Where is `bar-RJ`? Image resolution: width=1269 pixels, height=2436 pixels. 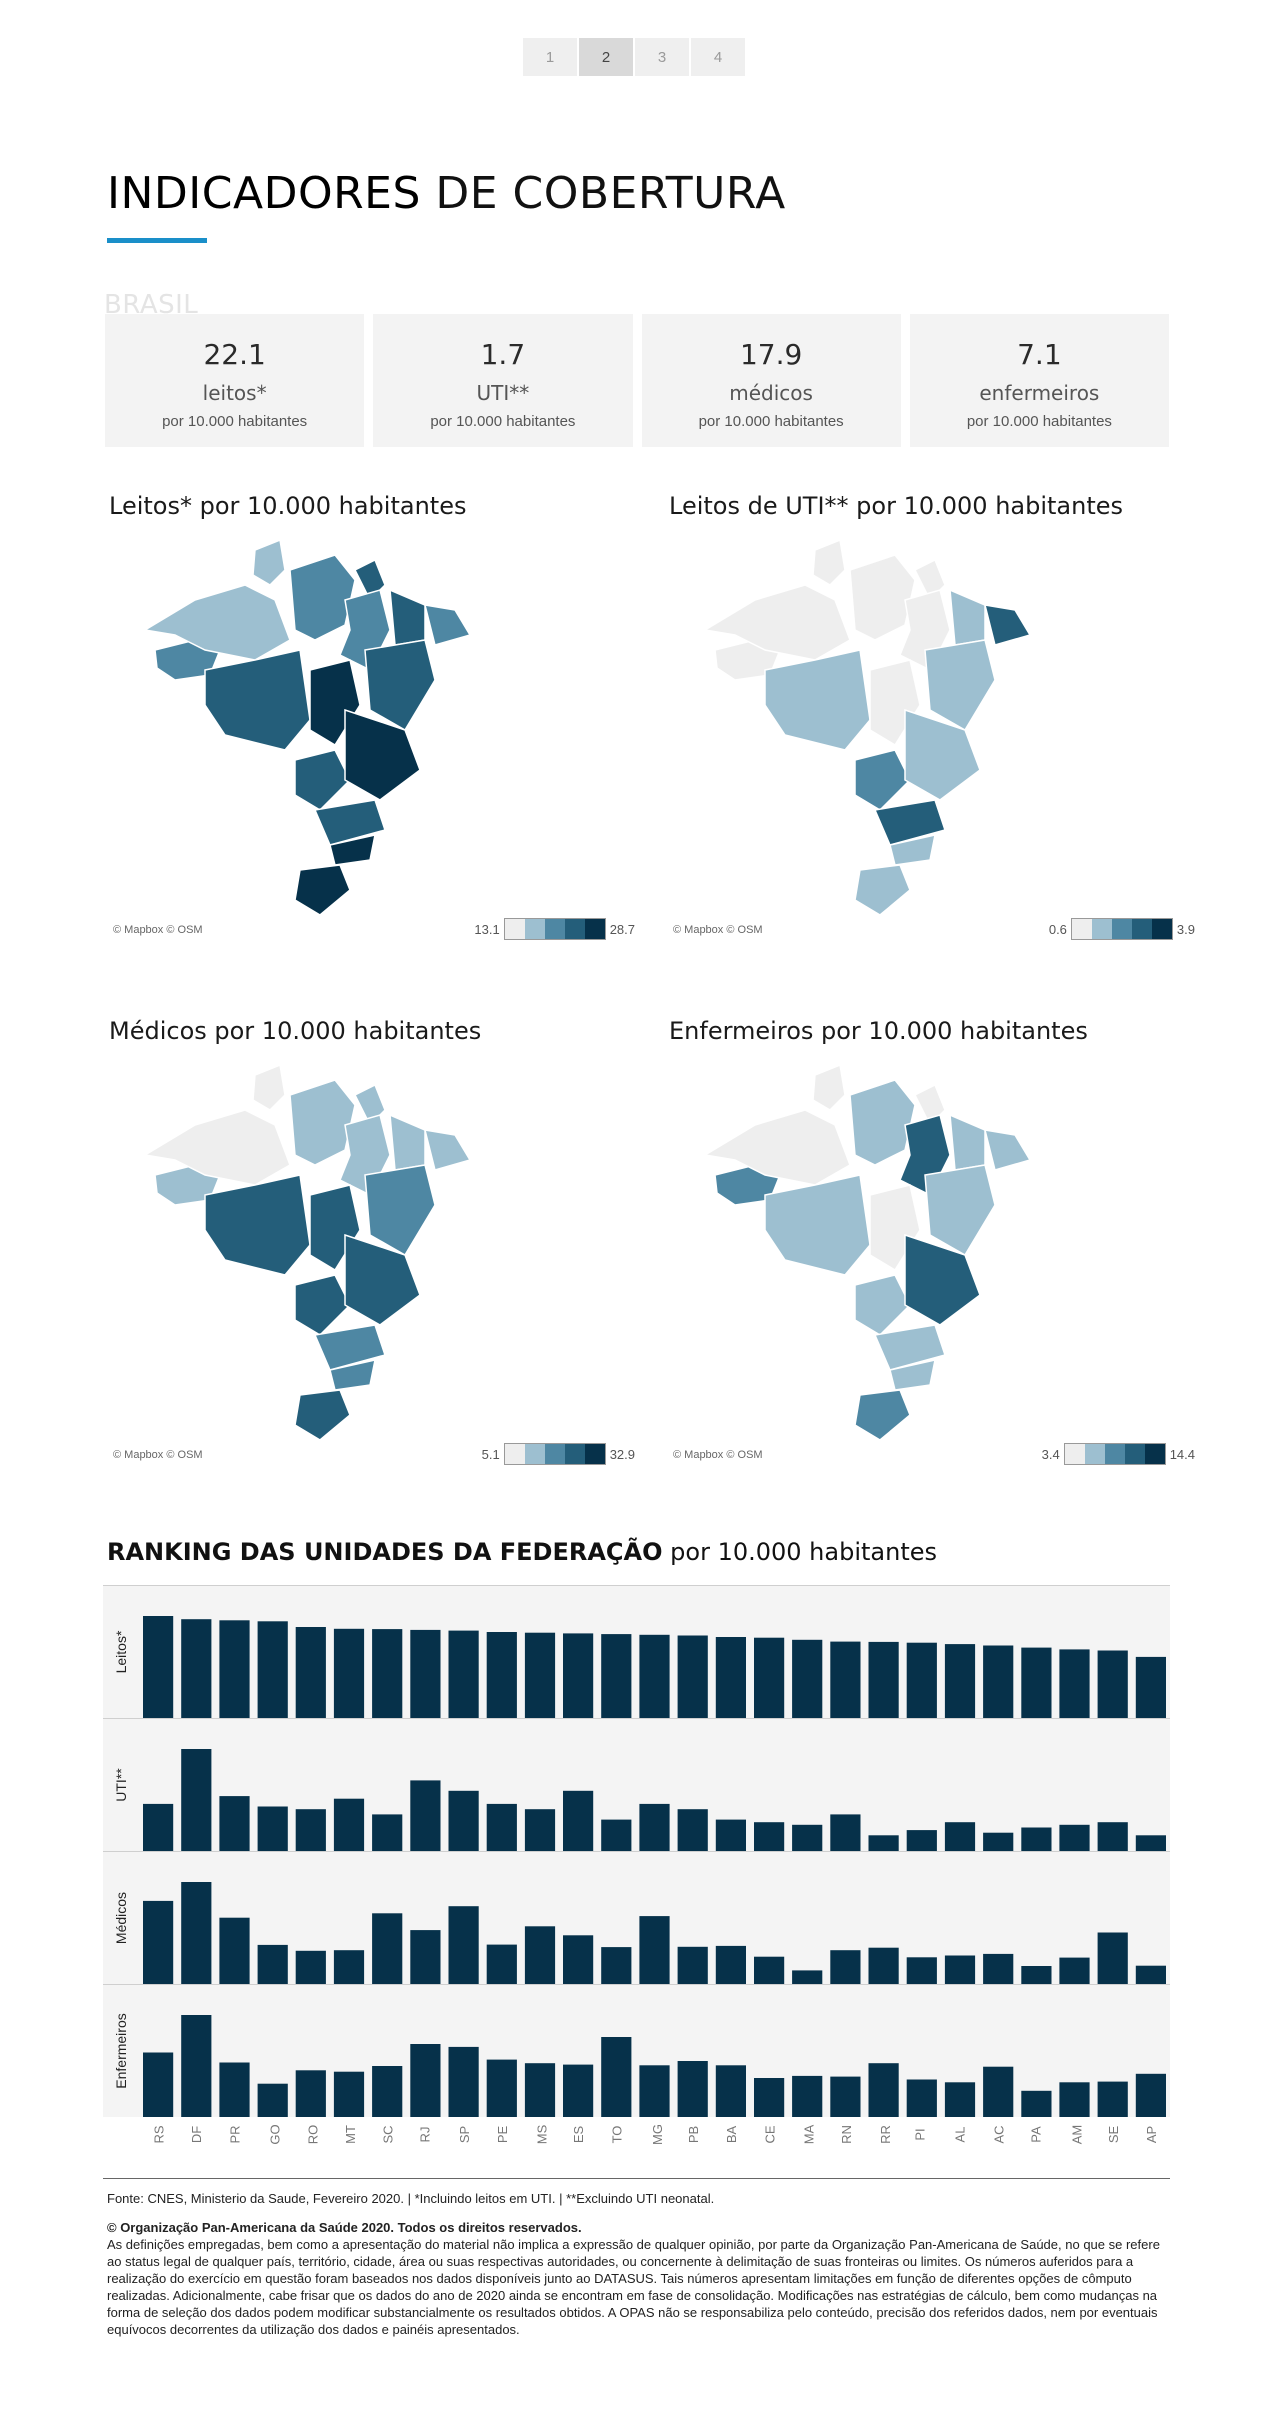
bar-RJ is located at coordinates (425, 1673).